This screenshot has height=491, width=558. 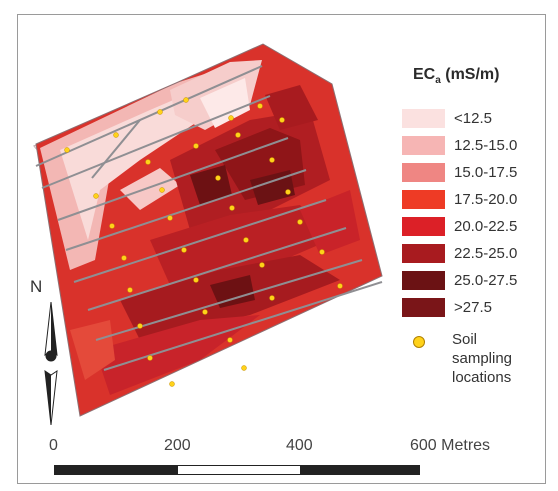 What do you see at coordinates (473, 118) in the screenshot?
I see `legend-label: <12.5` at bounding box center [473, 118].